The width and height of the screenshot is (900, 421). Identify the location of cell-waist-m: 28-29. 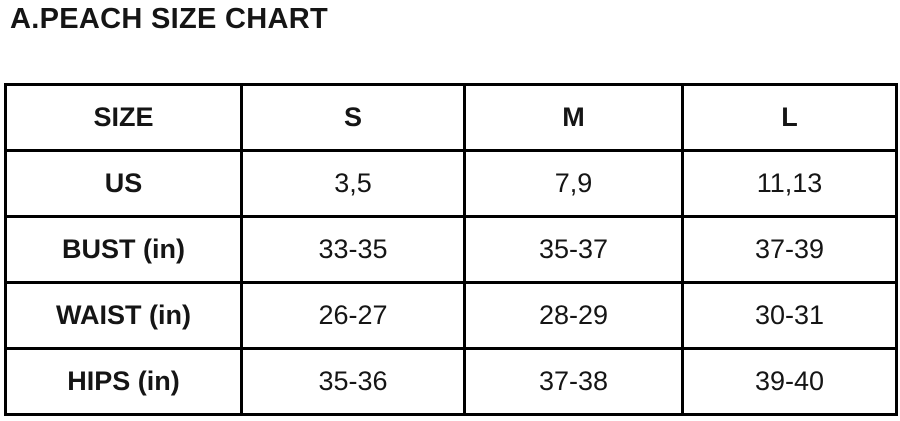
(573, 315).